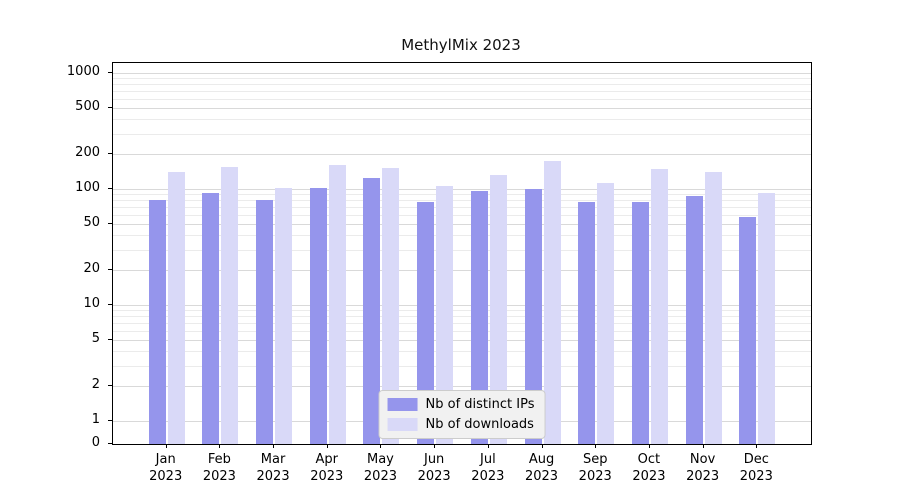 Image resolution: width=900 pixels, height=500 pixels. What do you see at coordinates (756, 468) in the screenshot?
I see `x-tick-label: Dec 2023` at bounding box center [756, 468].